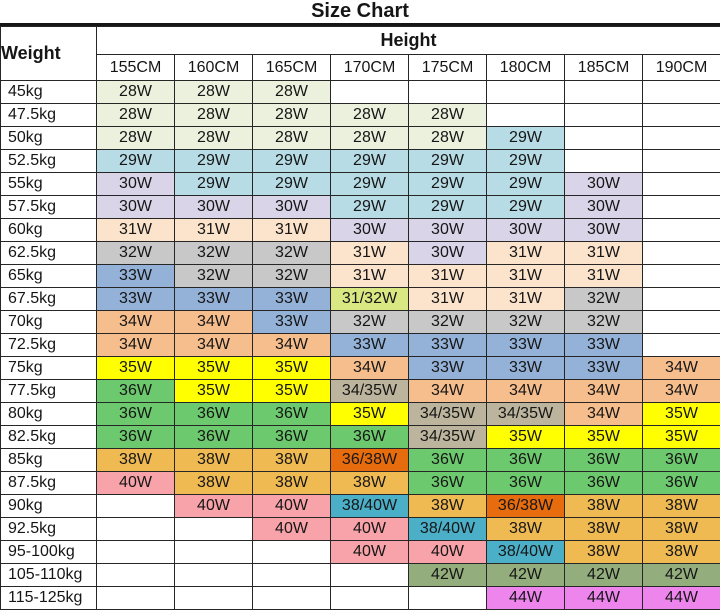  Describe the element at coordinates (48, 230) in the screenshot. I see `weight-label: 60kg` at that location.